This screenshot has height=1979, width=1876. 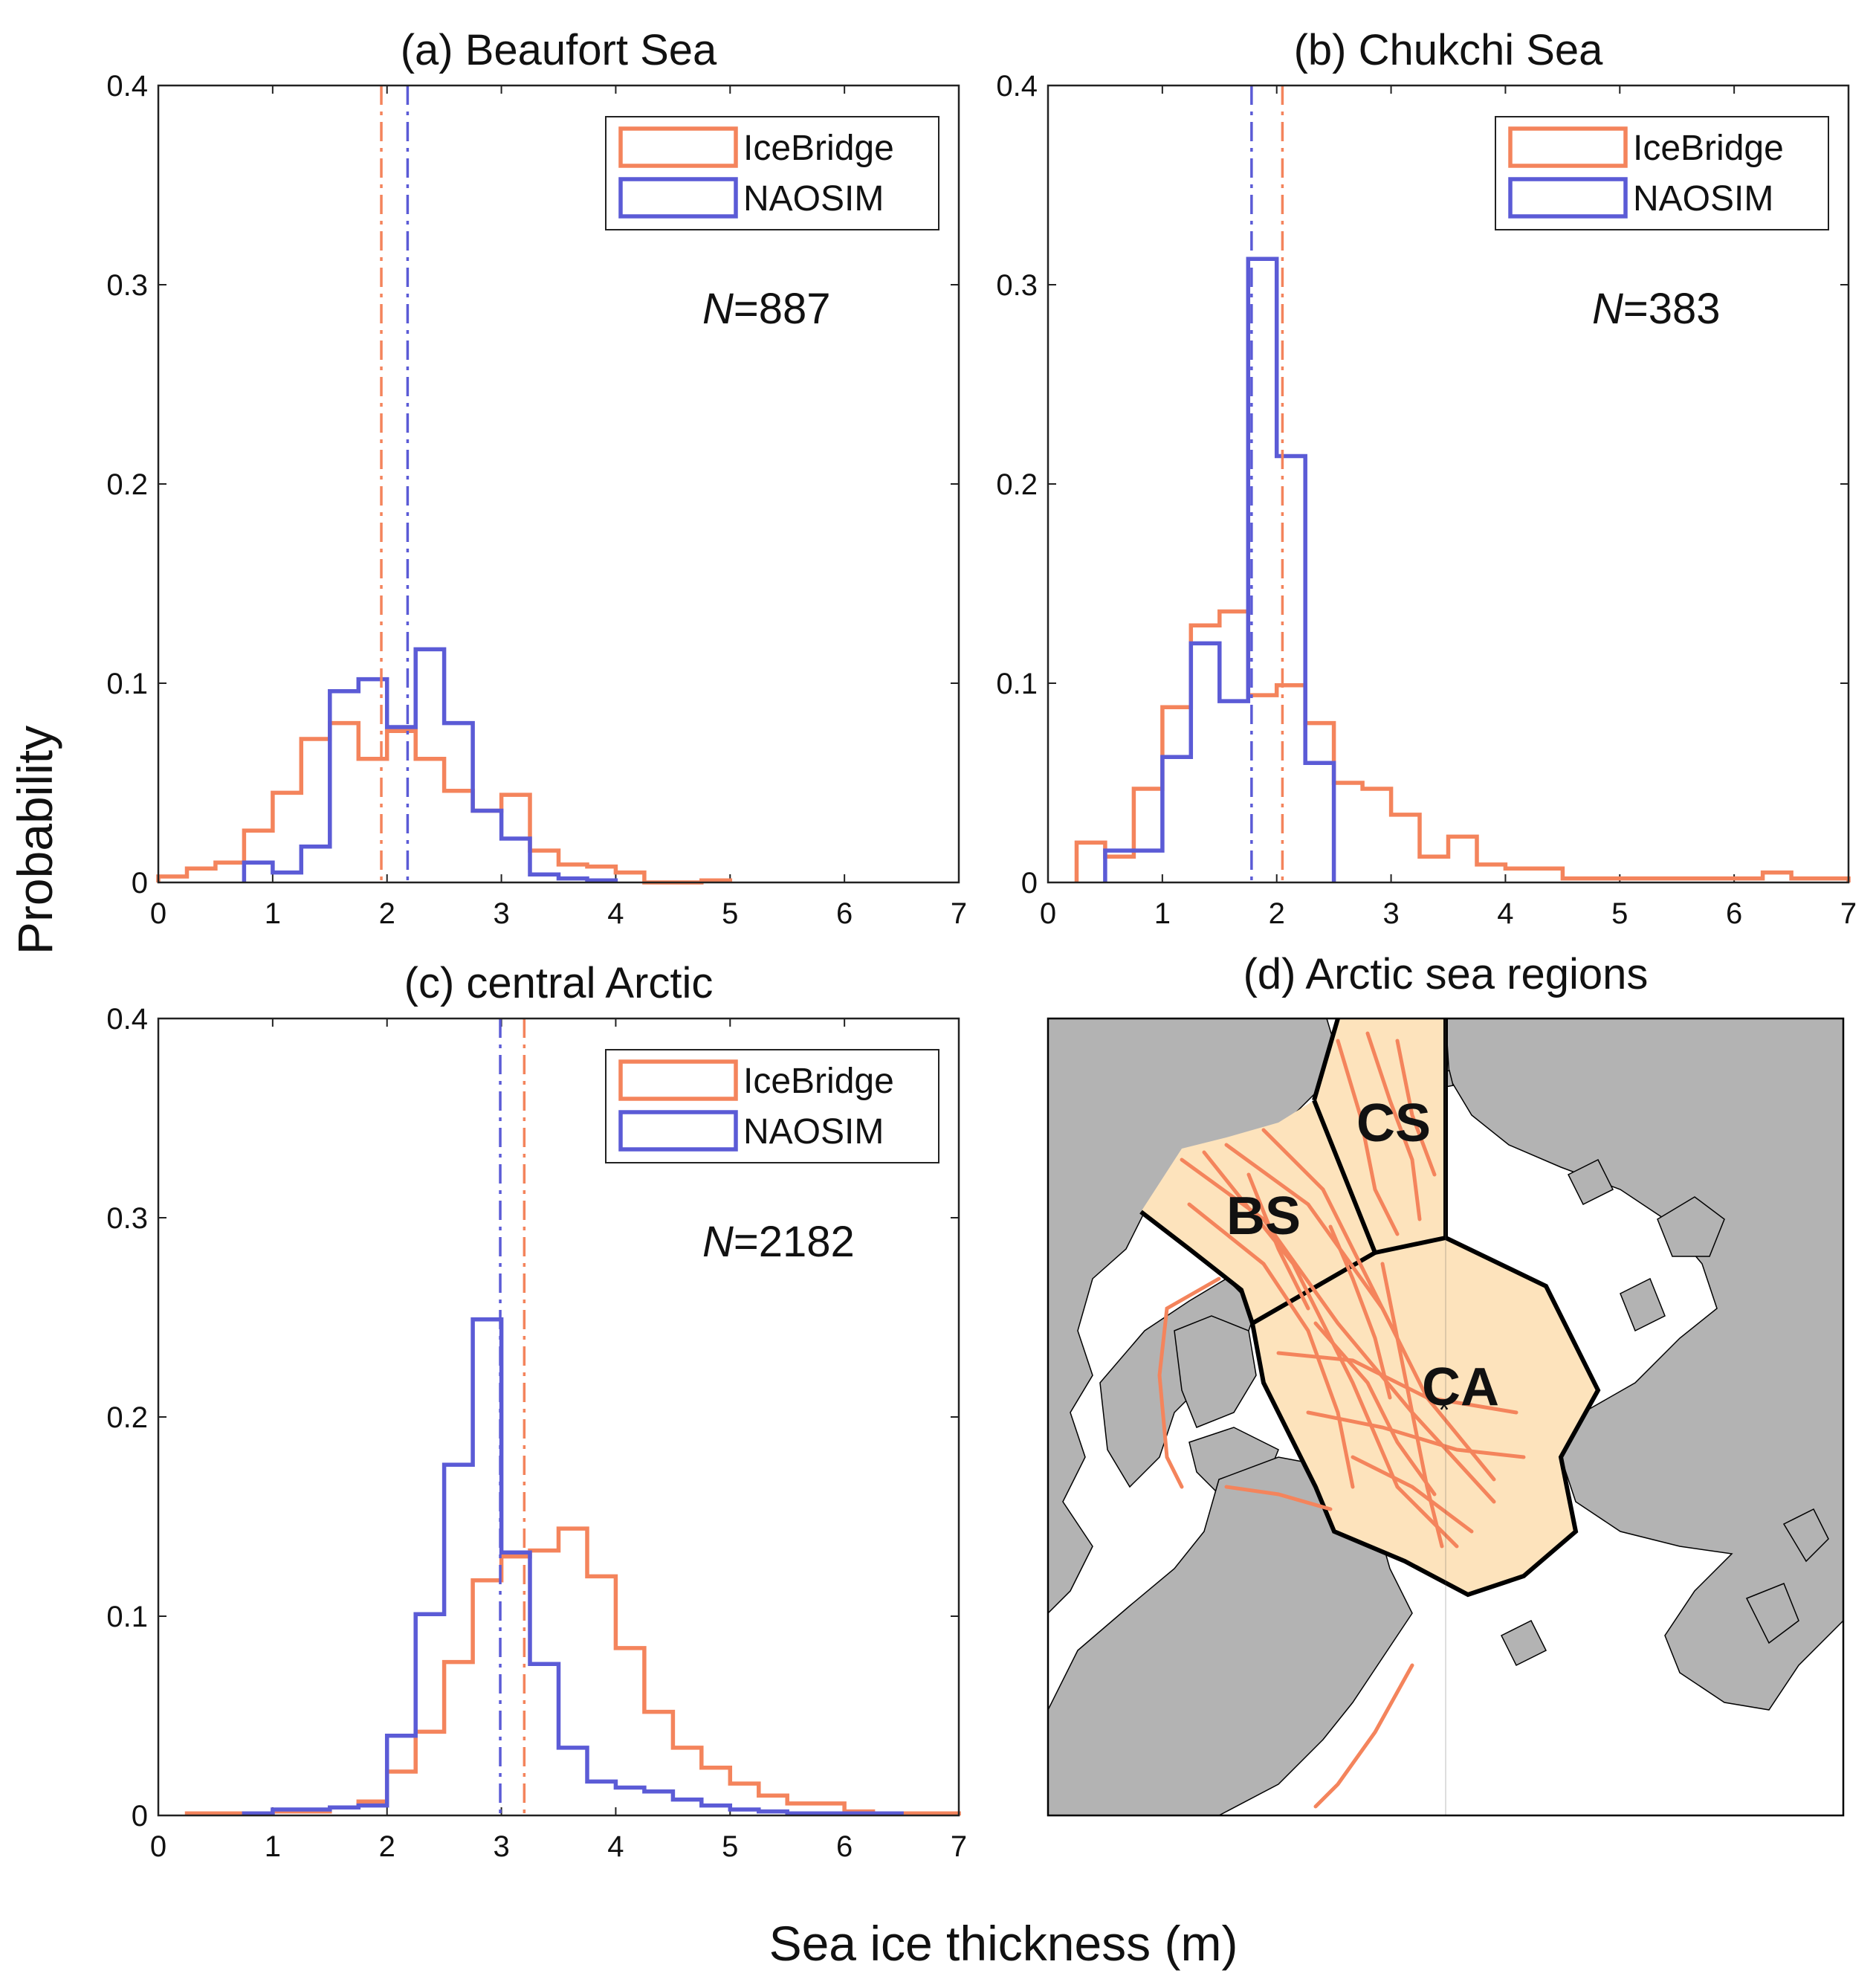 I want to click on map-title: (d) Arctic sea regions, so click(x=1446, y=974).